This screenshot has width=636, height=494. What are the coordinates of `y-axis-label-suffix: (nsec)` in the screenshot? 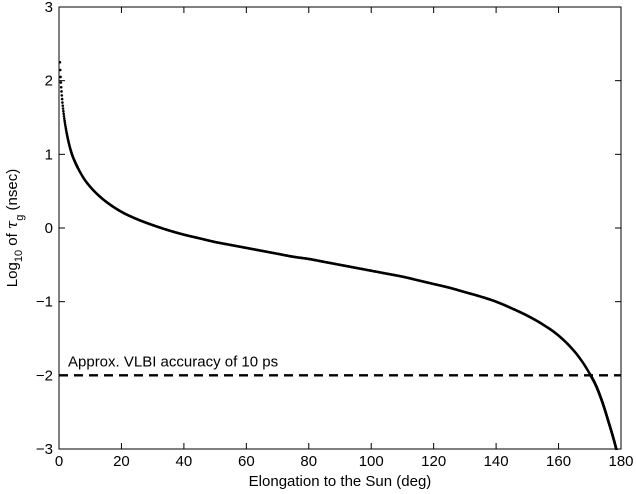 It's located at (12, 192).